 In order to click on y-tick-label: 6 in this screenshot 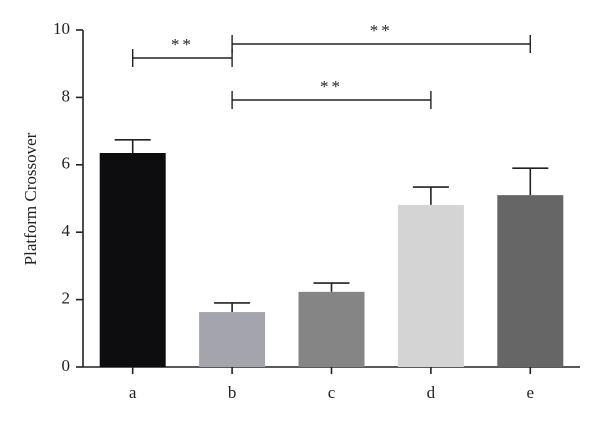, I will do `click(66, 163)`.